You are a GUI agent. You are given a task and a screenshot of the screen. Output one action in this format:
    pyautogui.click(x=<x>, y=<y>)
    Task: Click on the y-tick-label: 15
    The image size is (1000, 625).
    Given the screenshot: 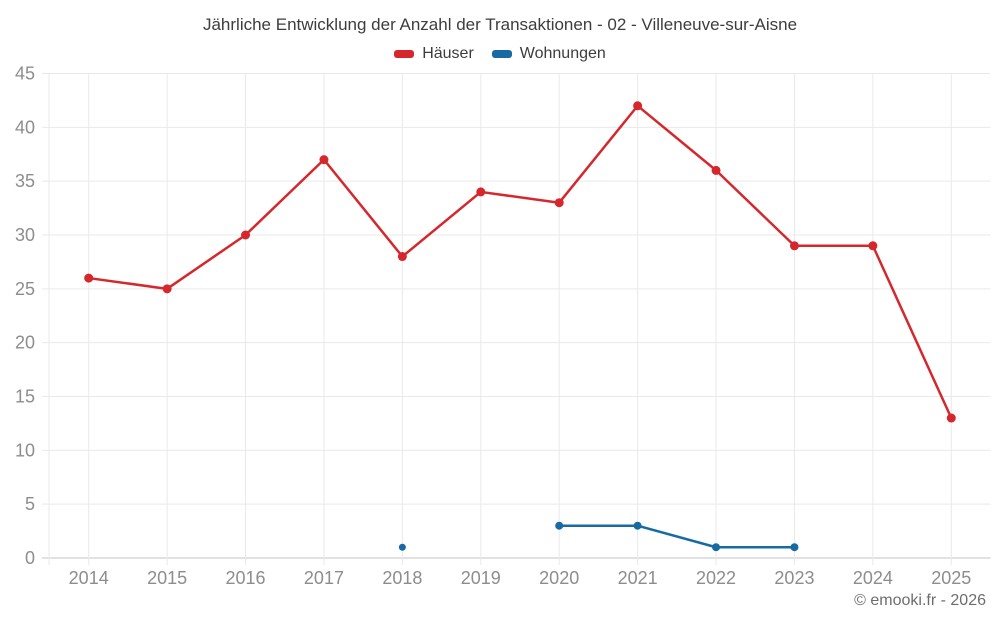 What is the action you would take?
    pyautogui.click(x=25, y=397)
    